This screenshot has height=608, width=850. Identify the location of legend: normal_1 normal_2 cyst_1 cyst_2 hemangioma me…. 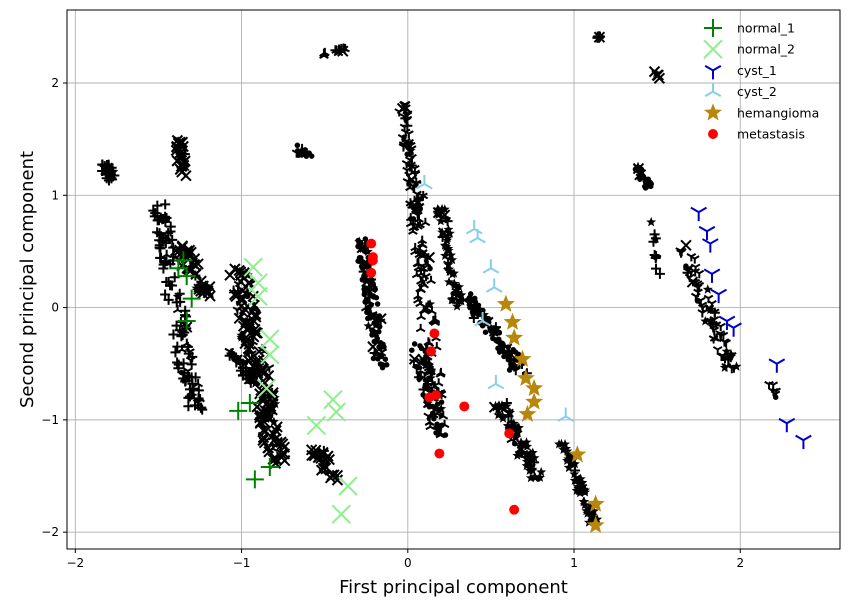
(761, 80).